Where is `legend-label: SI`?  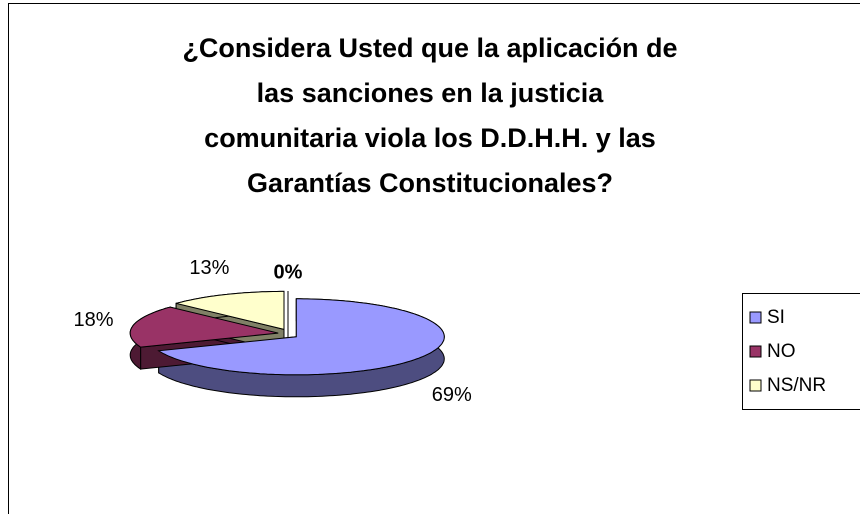 legend-label: SI is located at coordinates (776, 317).